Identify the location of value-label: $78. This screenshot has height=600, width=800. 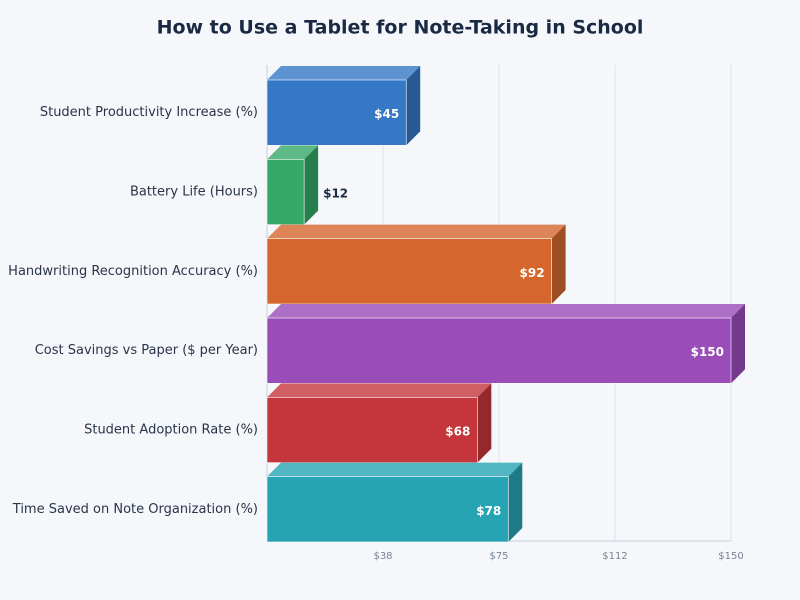
(488, 511).